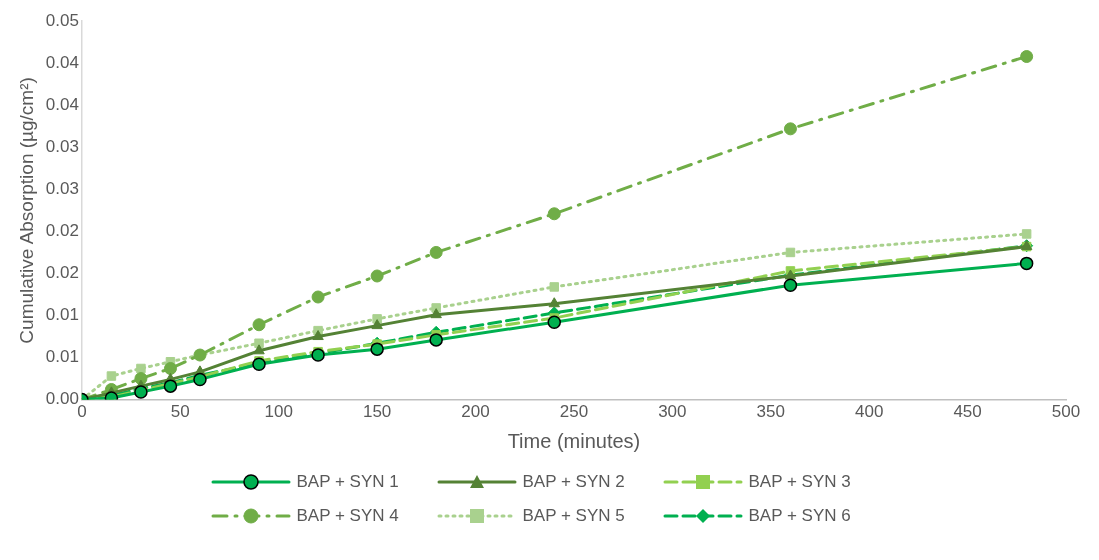  Describe the element at coordinates (278, 412) in the screenshot. I see `x-tick-label: 100` at that location.